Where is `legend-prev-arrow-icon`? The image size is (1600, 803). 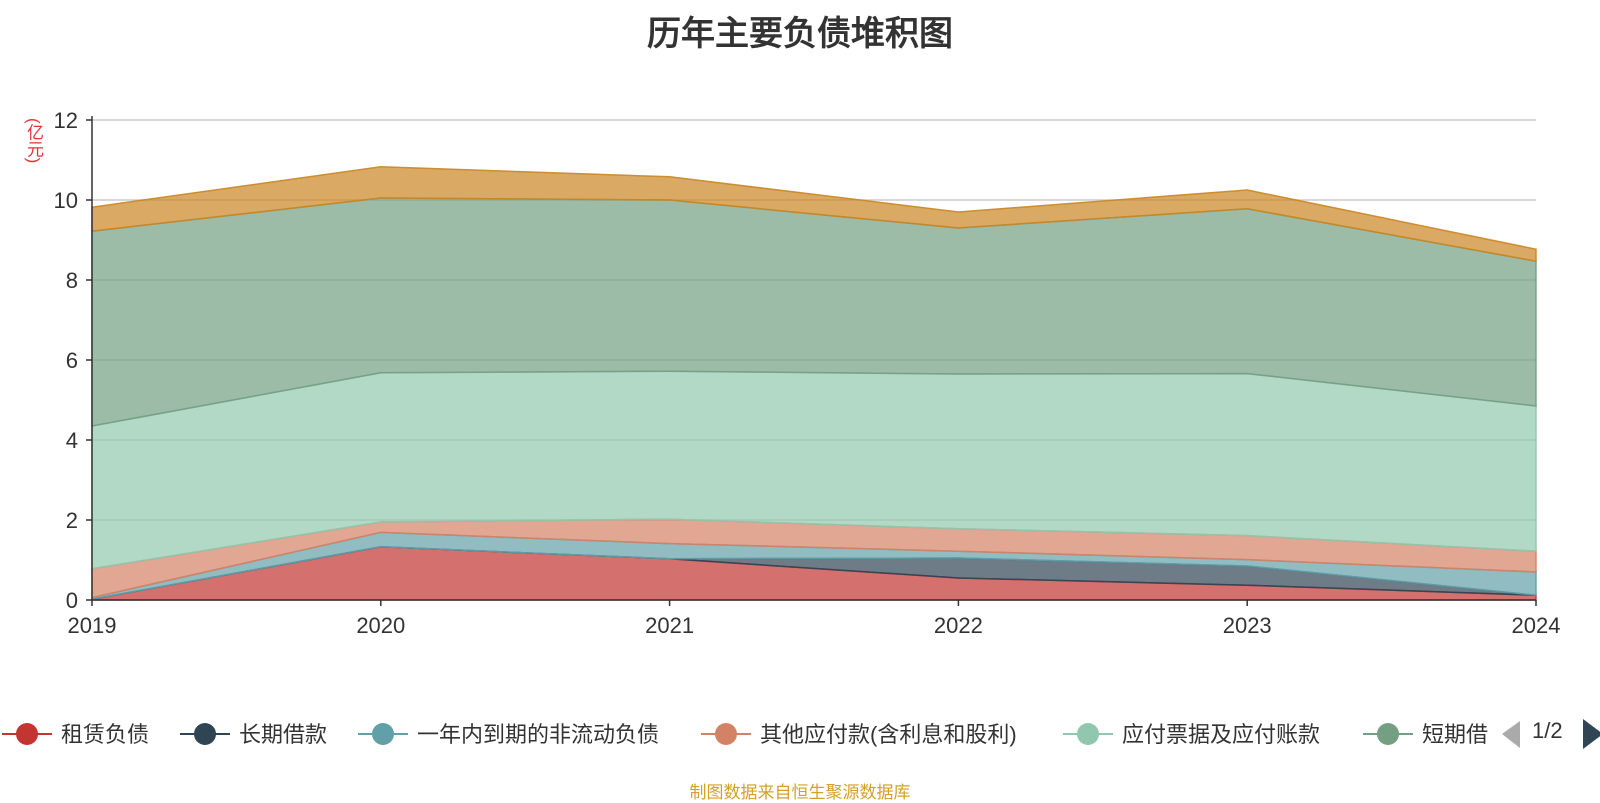
legend-prev-arrow-icon is located at coordinates (1511, 734).